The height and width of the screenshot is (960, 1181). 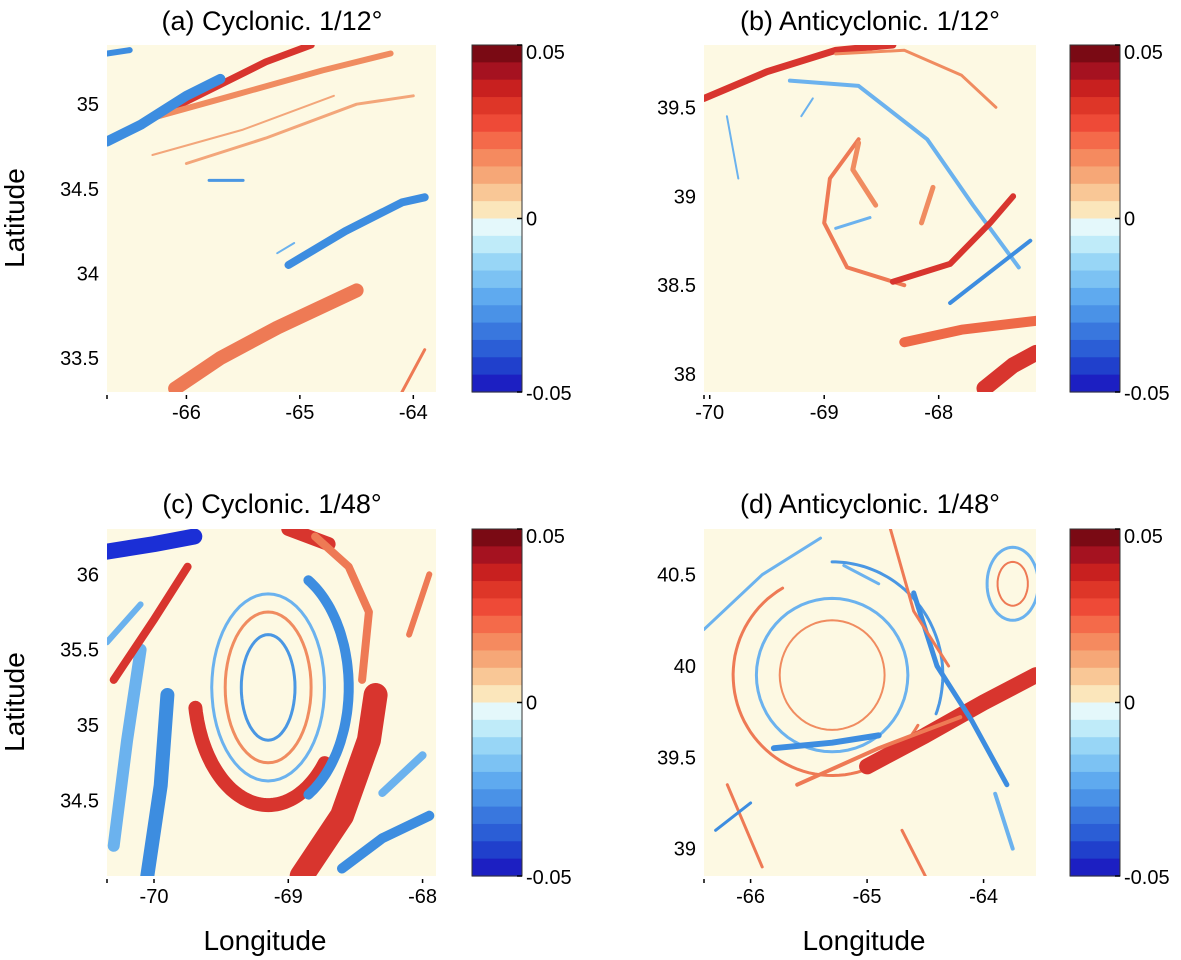 What do you see at coordinates (422, 897) in the screenshot?
I see `panel-c-xtick-label: -68` at bounding box center [422, 897].